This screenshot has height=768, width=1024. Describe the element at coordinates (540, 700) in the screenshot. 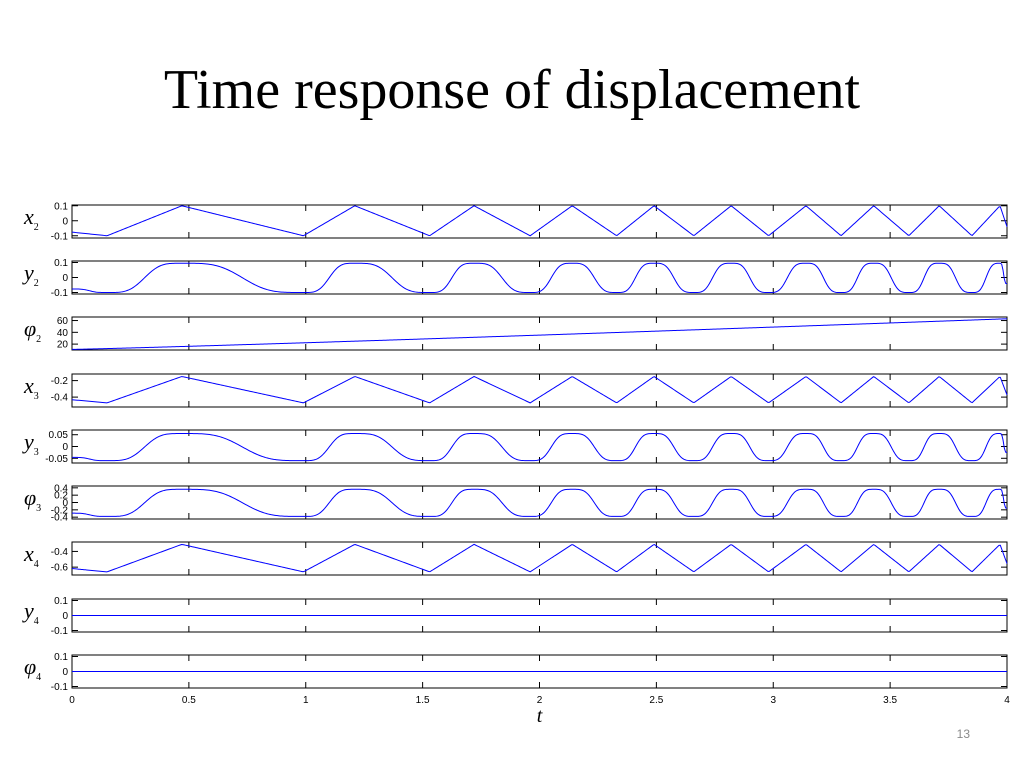

I see `xtick-label: 2` at that location.